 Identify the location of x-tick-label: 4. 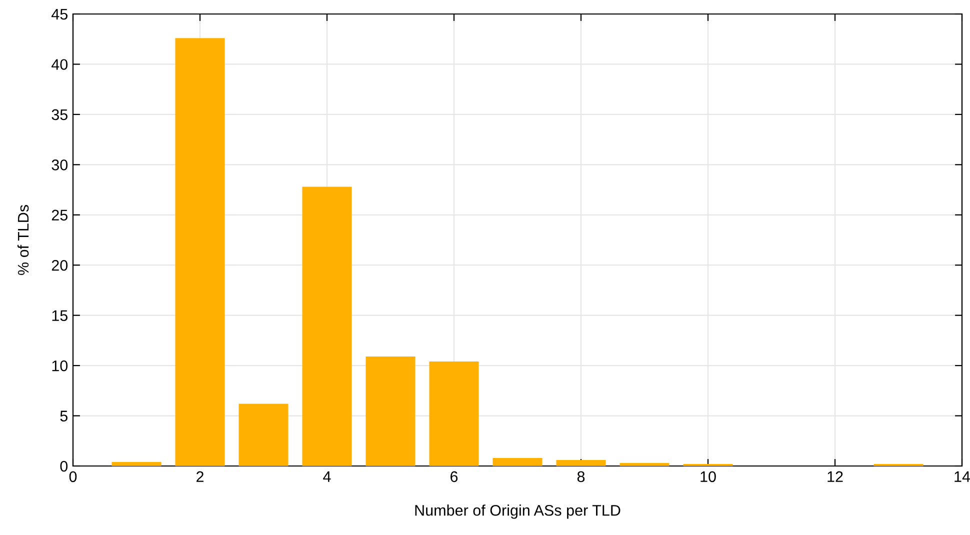
(327, 476).